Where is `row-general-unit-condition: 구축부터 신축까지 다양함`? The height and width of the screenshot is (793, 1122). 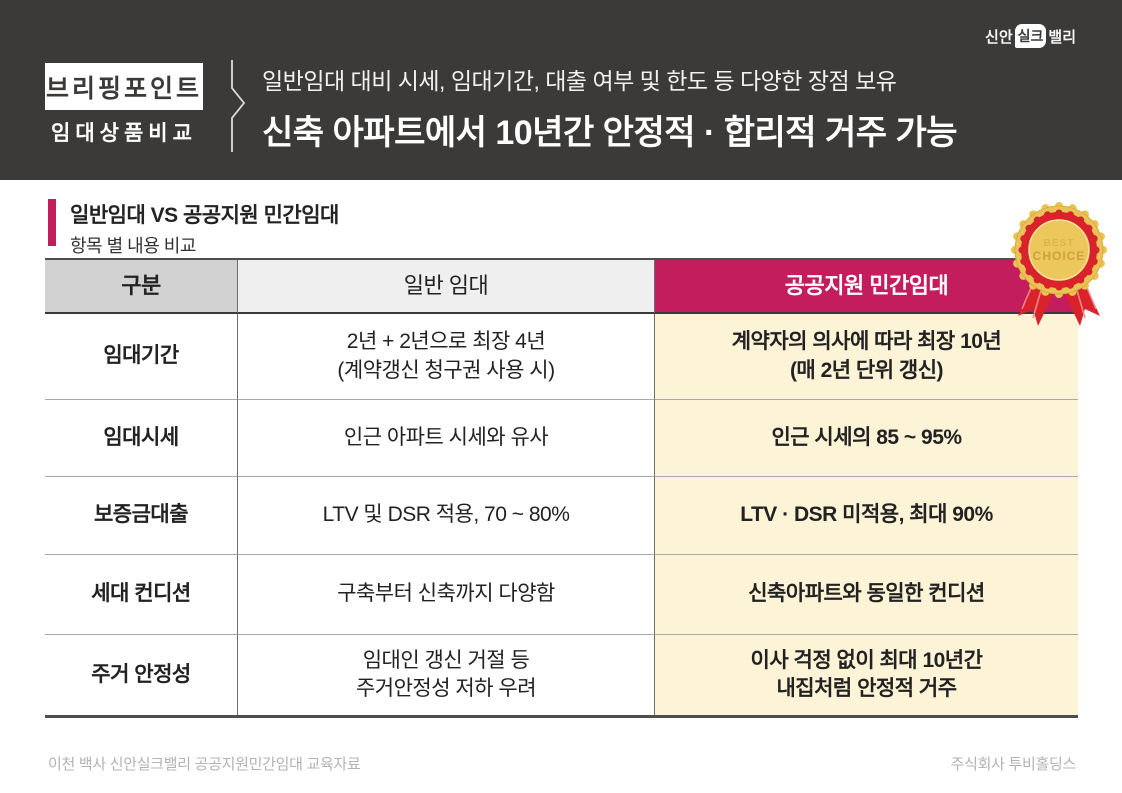
row-general-unit-condition: 구축부터 신축까지 다양함 is located at coordinates (446, 595).